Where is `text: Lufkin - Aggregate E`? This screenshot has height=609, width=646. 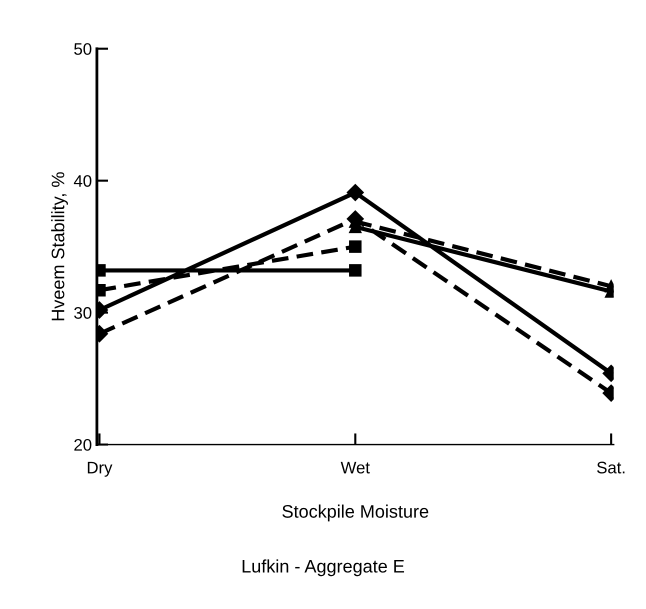 text: Lufkin - Aggregate E is located at coordinates (323, 567).